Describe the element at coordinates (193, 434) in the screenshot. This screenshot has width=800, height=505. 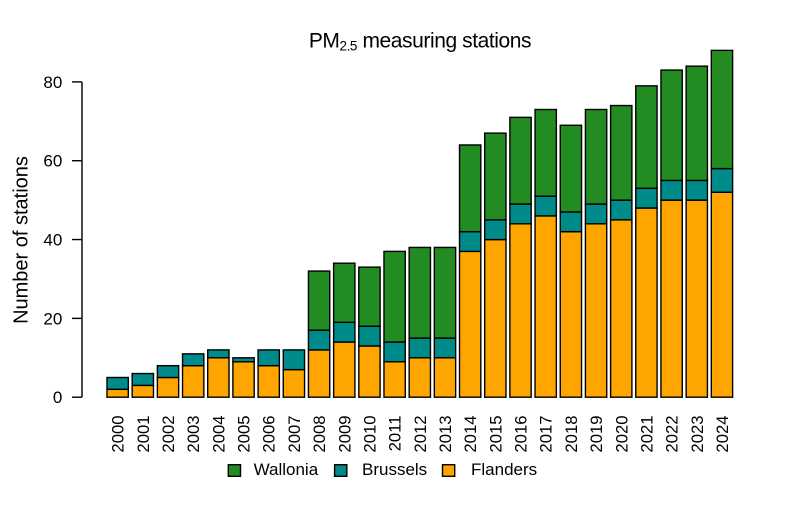
I see `svg-text: 2003` at that location.